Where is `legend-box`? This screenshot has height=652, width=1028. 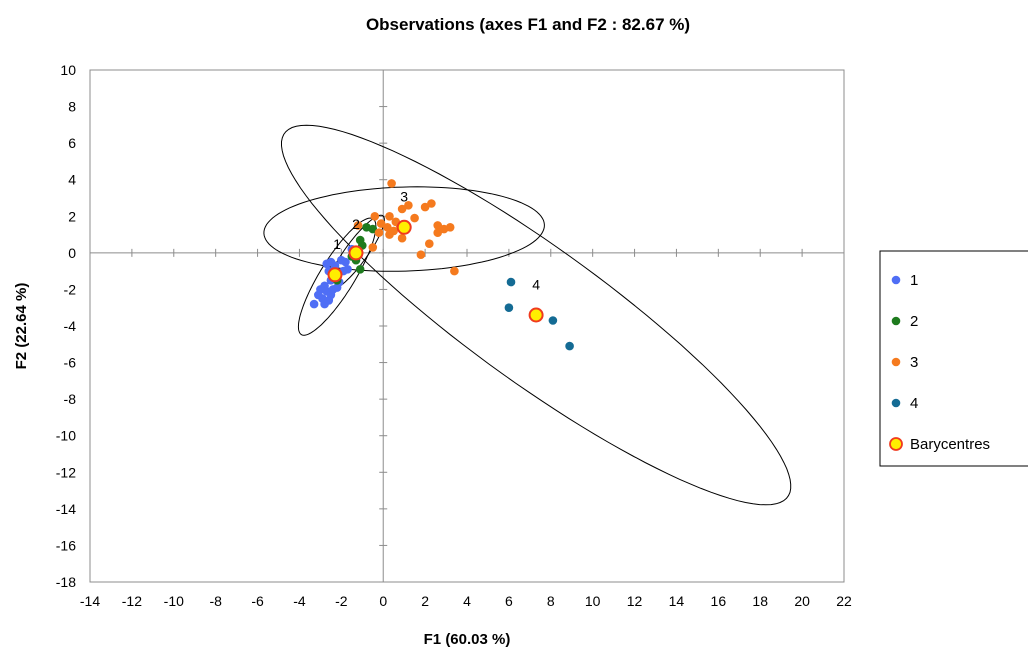
legend-box is located at coordinates (953, 358).